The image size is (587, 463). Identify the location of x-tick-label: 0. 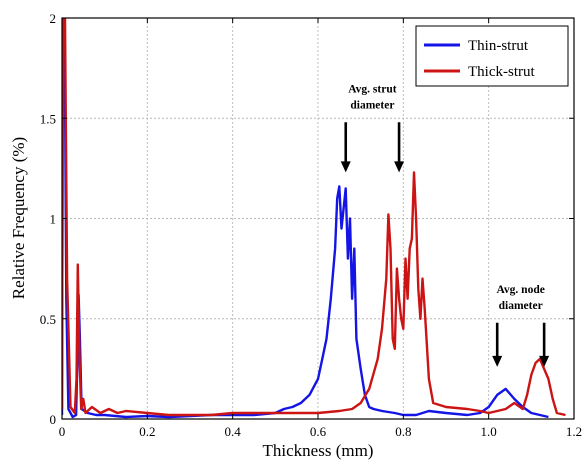
(62, 431).